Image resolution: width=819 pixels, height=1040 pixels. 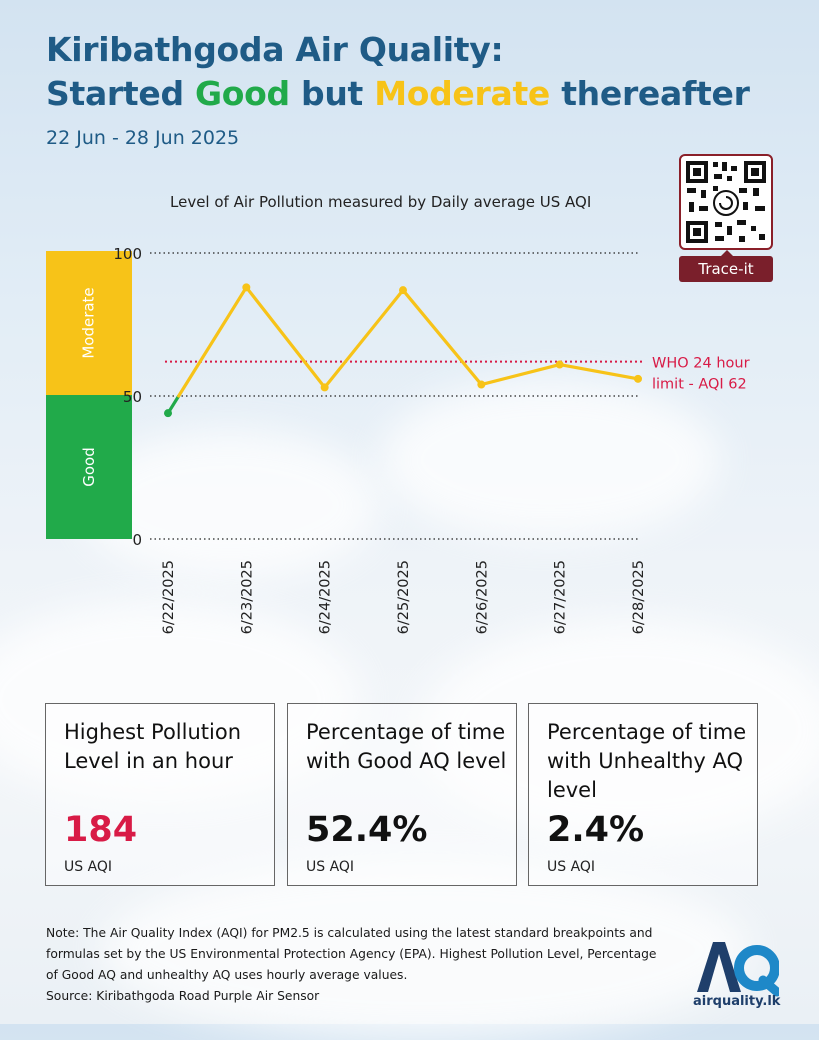 I want to click on logo-a-shape, so click(x=719, y=967).